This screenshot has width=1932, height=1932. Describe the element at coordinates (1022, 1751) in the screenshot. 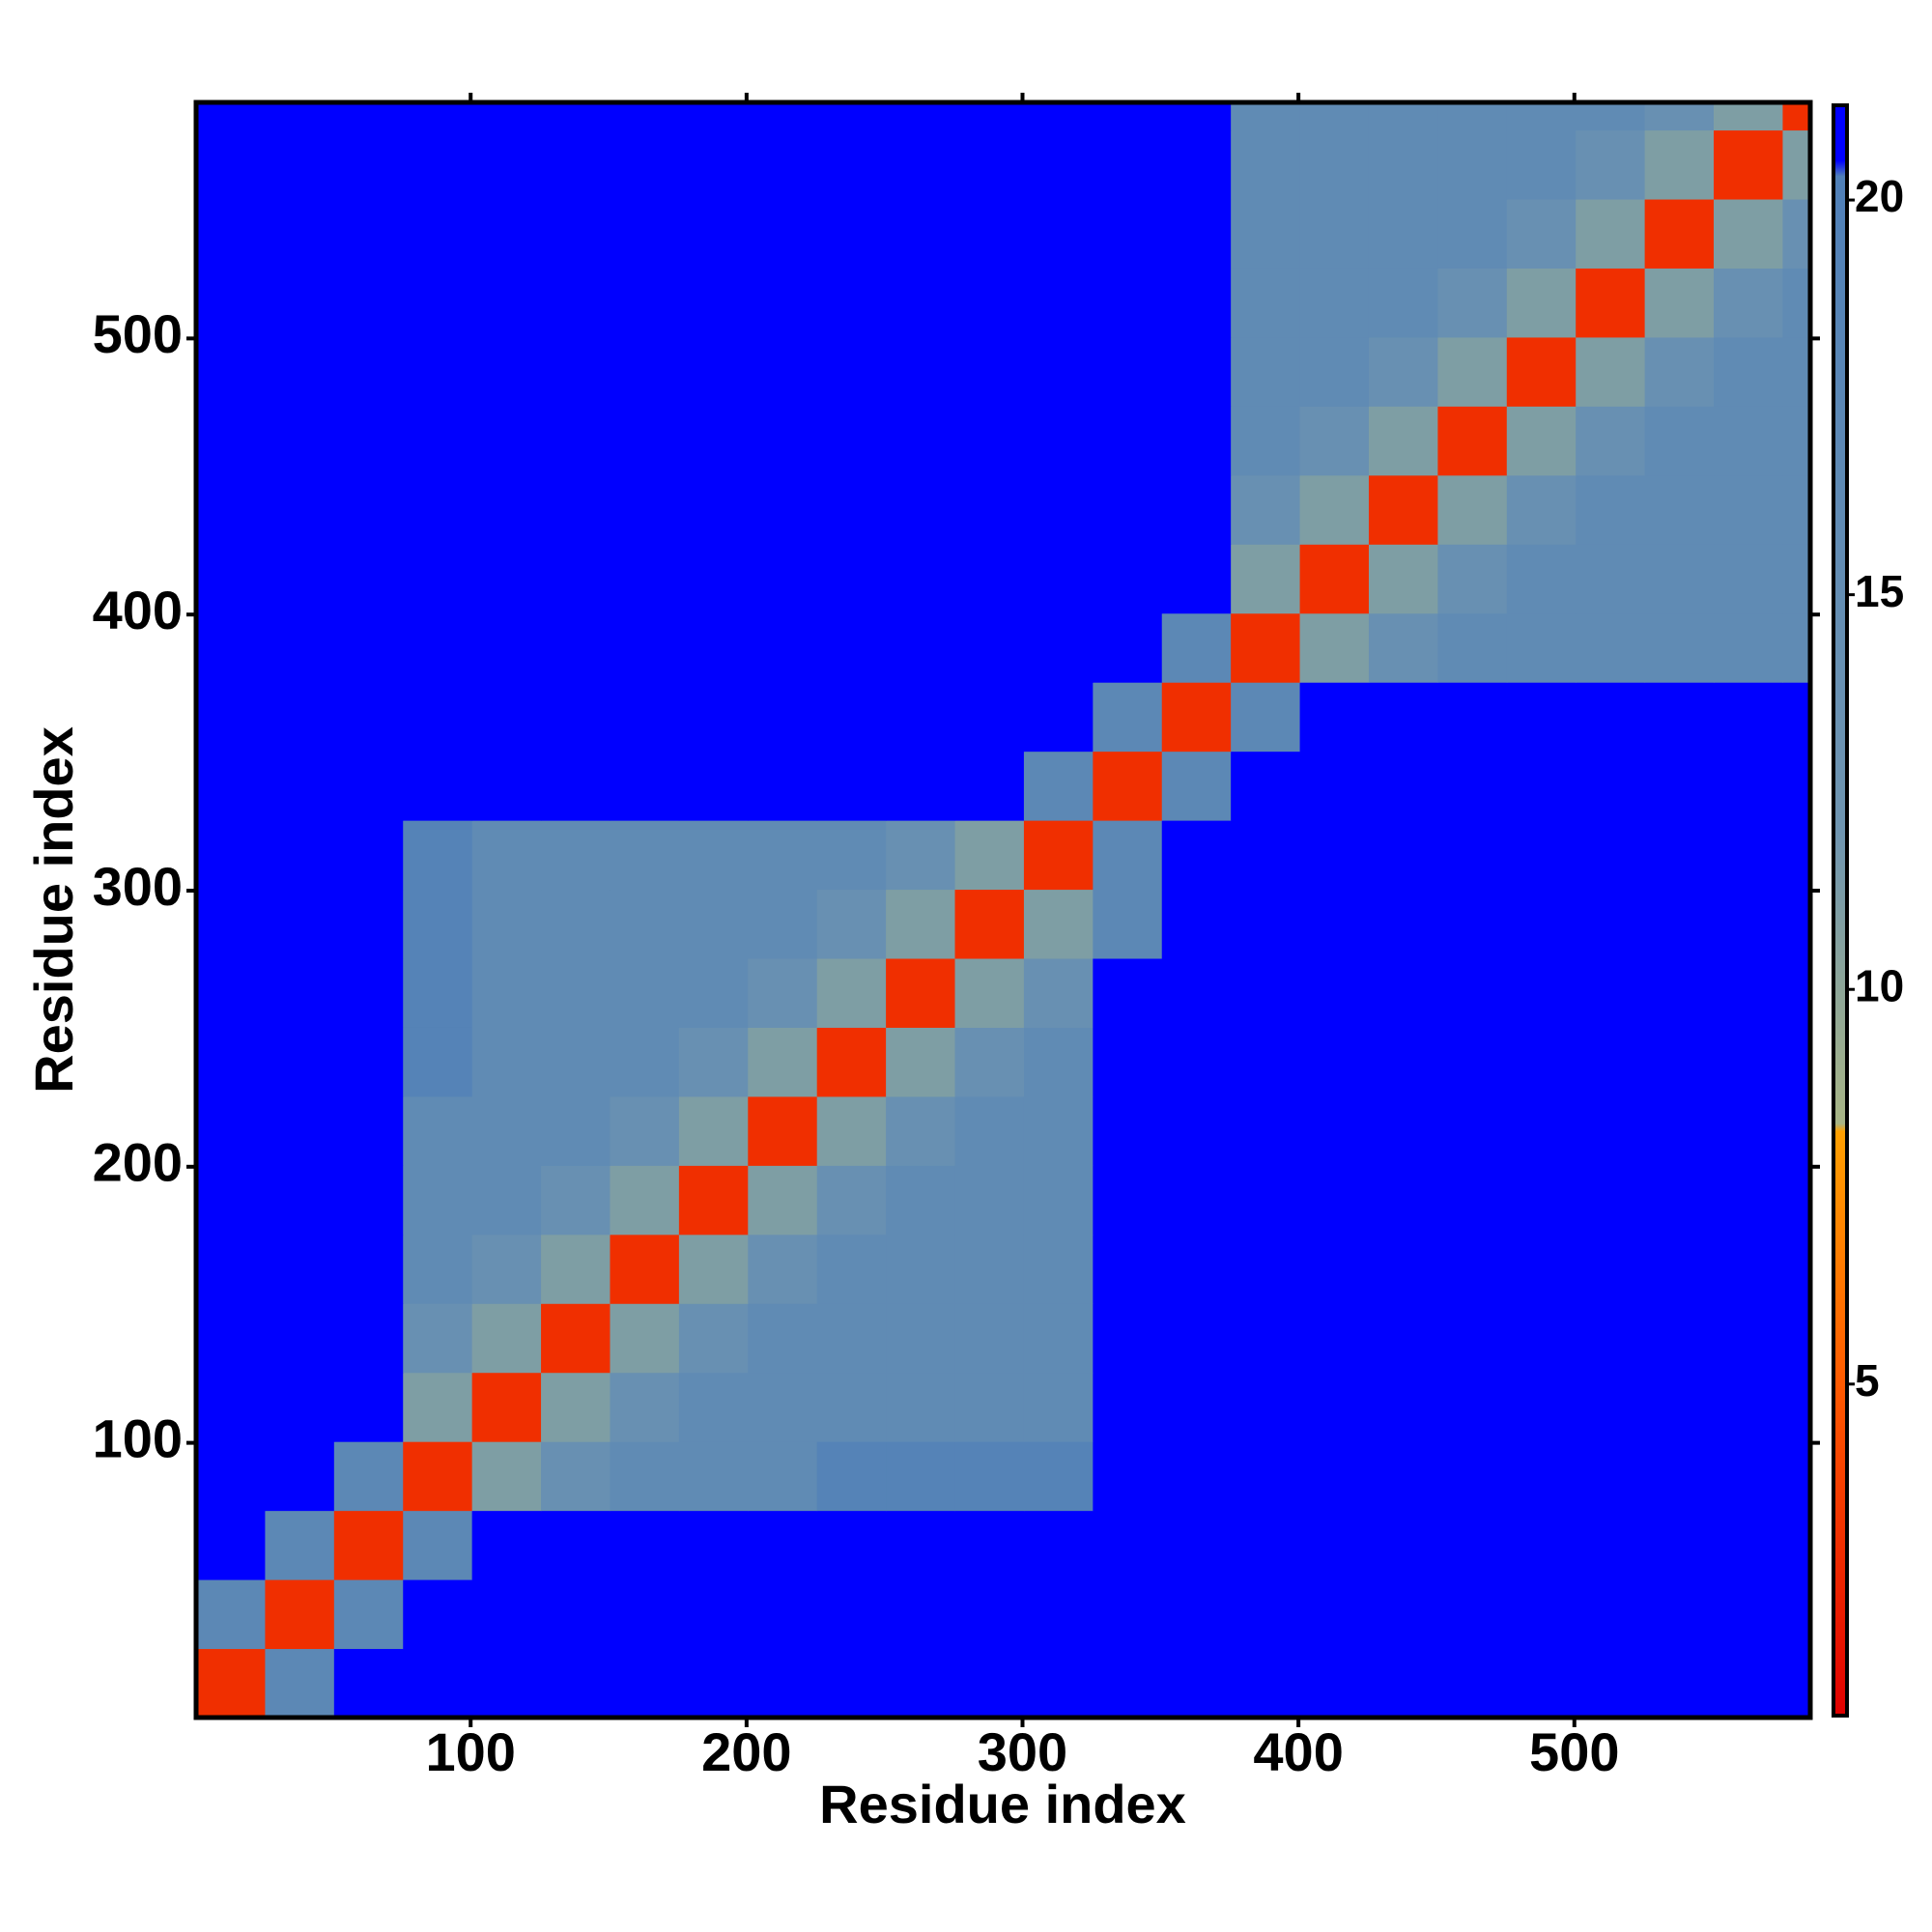

I see `x-tick-label: 300` at that location.